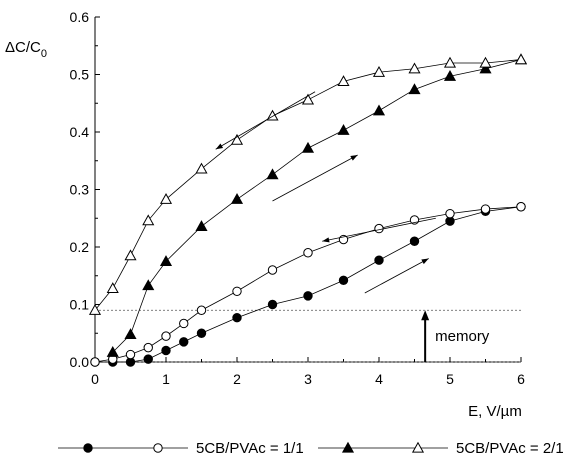 This screenshot has height=468, width=569. I want to click on legend-label: 5CB/PVAc = 2/1, so click(510, 448).